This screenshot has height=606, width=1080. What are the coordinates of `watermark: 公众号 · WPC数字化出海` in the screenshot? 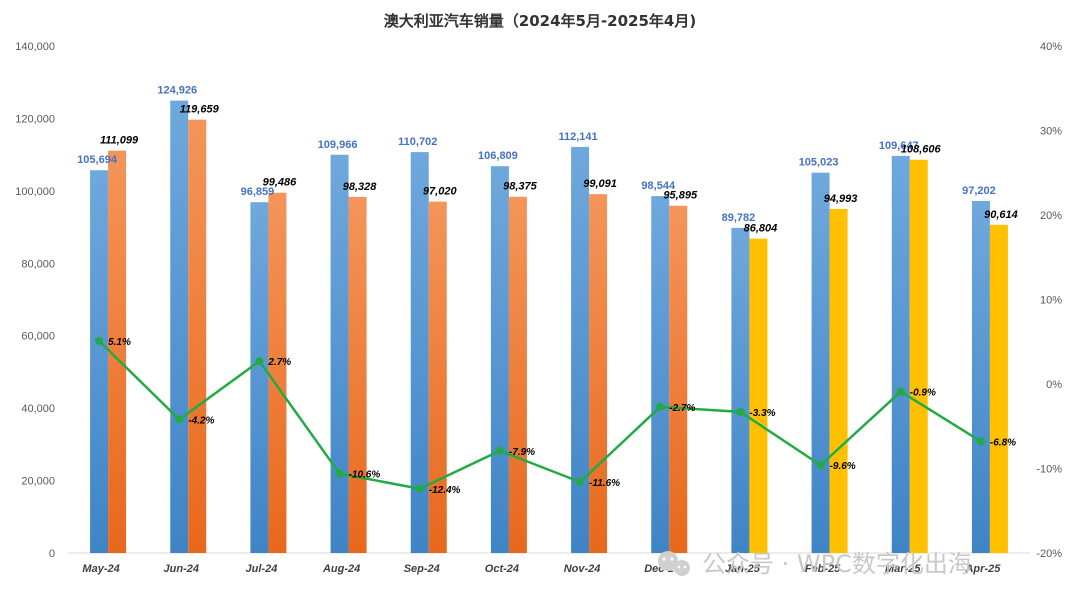 It's located at (815, 564).